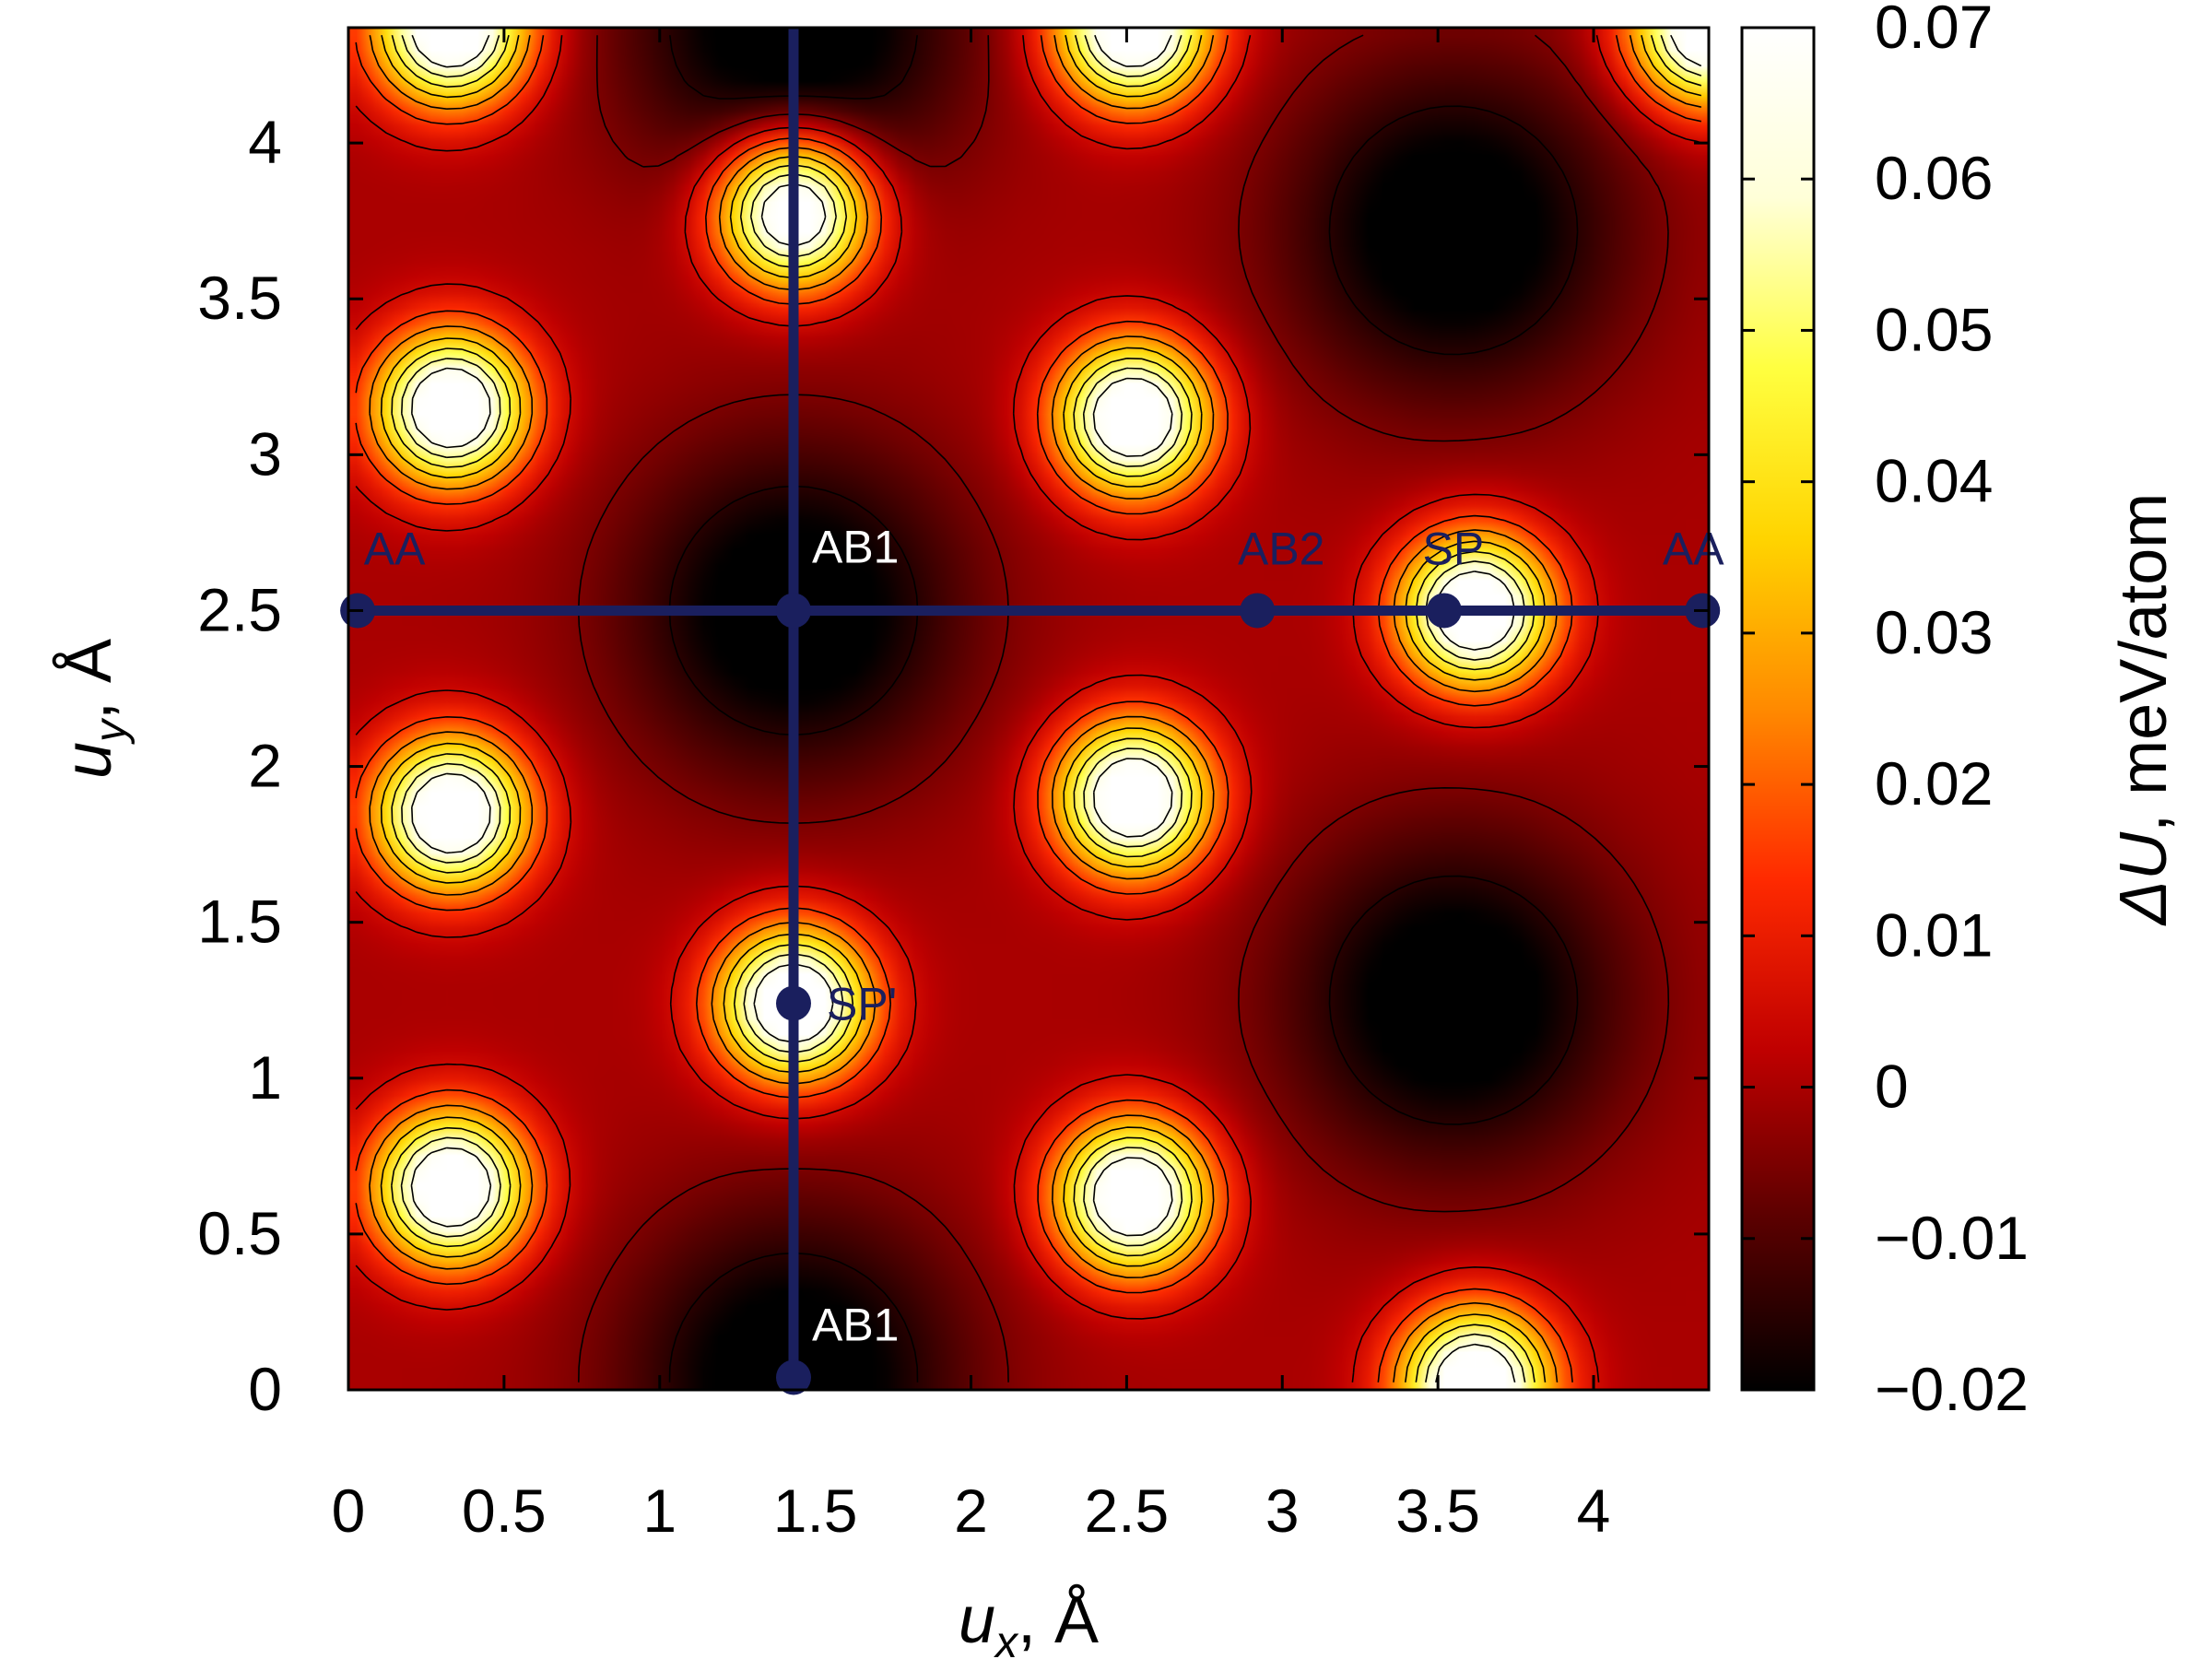 Image resolution: width=2212 pixels, height=1659 pixels. What do you see at coordinates (1594, 1511) in the screenshot?
I see `x-tick-label: 4` at bounding box center [1594, 1511].